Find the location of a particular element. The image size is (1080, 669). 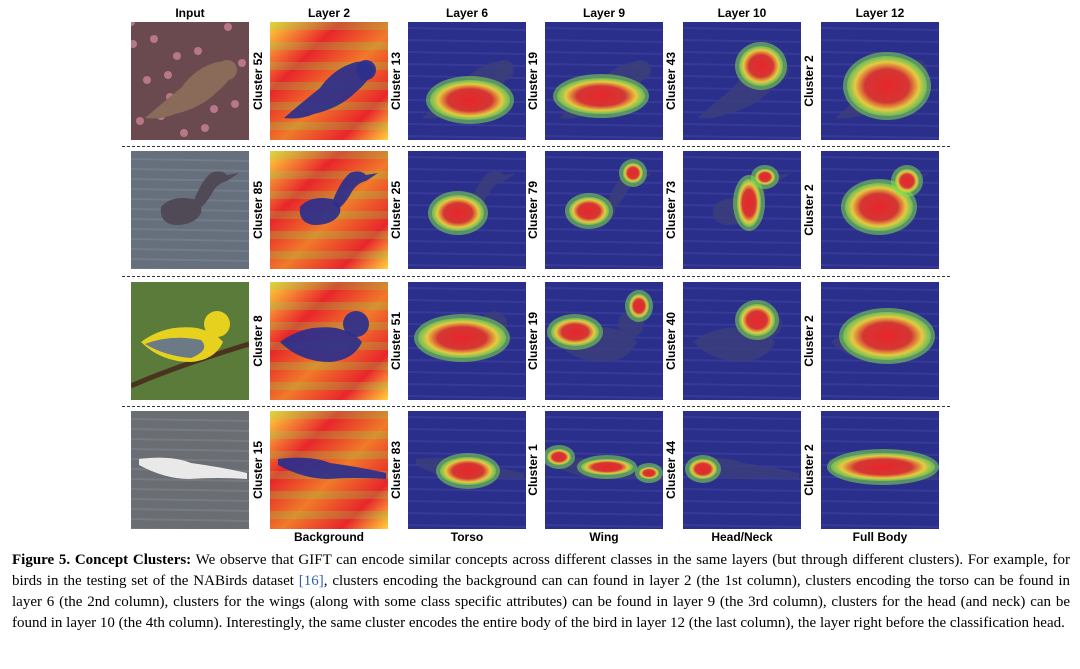

column-header: Layer 6 is located at coordinates (467, 13).